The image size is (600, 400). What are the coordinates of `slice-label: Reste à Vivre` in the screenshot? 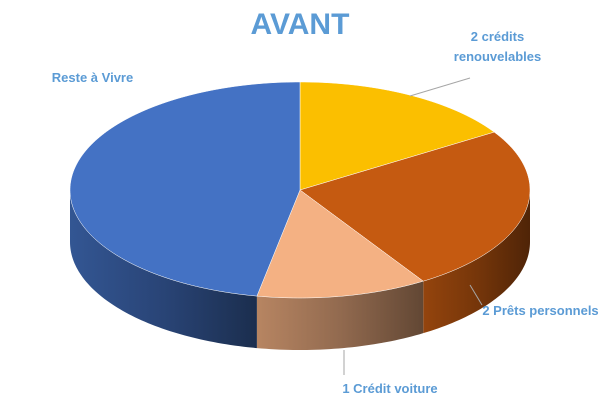 It's located at (92, 77).